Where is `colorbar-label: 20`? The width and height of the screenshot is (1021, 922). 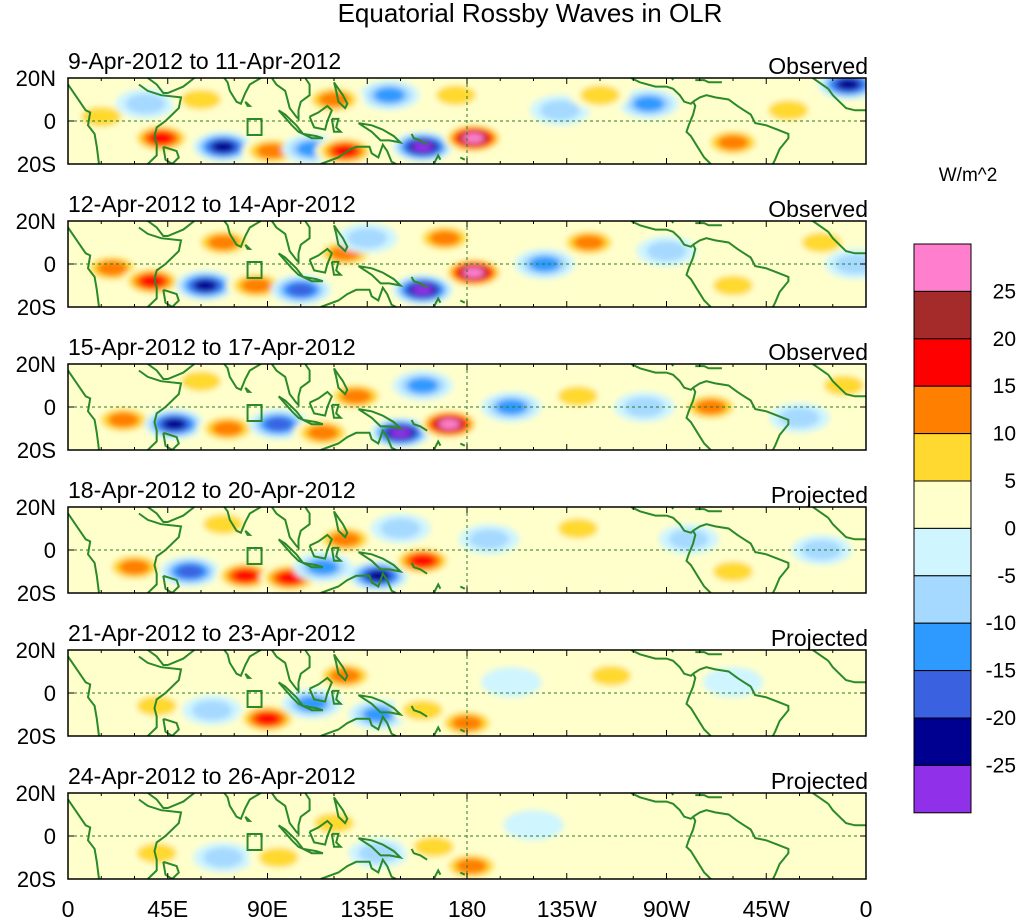
colorbar-label: 20 is located at coordinates (1004, 339).